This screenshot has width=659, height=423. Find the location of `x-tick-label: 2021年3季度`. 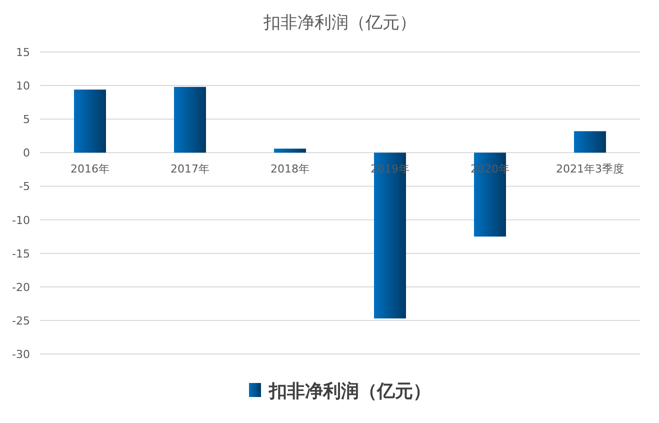

x-tick-label: 2021年3季度 is located at coordinates (590, 169).